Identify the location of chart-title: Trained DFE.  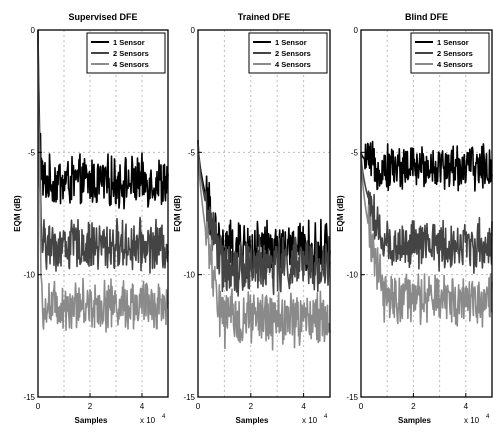
(264, 17).